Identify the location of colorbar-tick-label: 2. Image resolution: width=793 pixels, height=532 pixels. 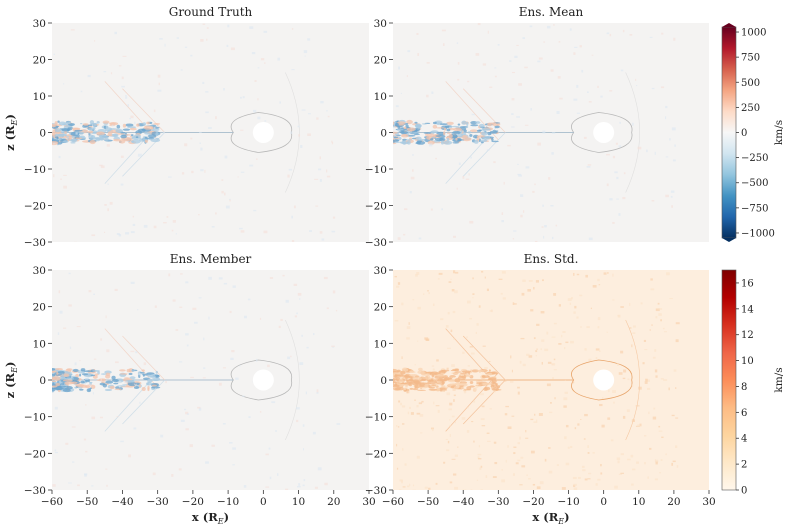
(744, 465).